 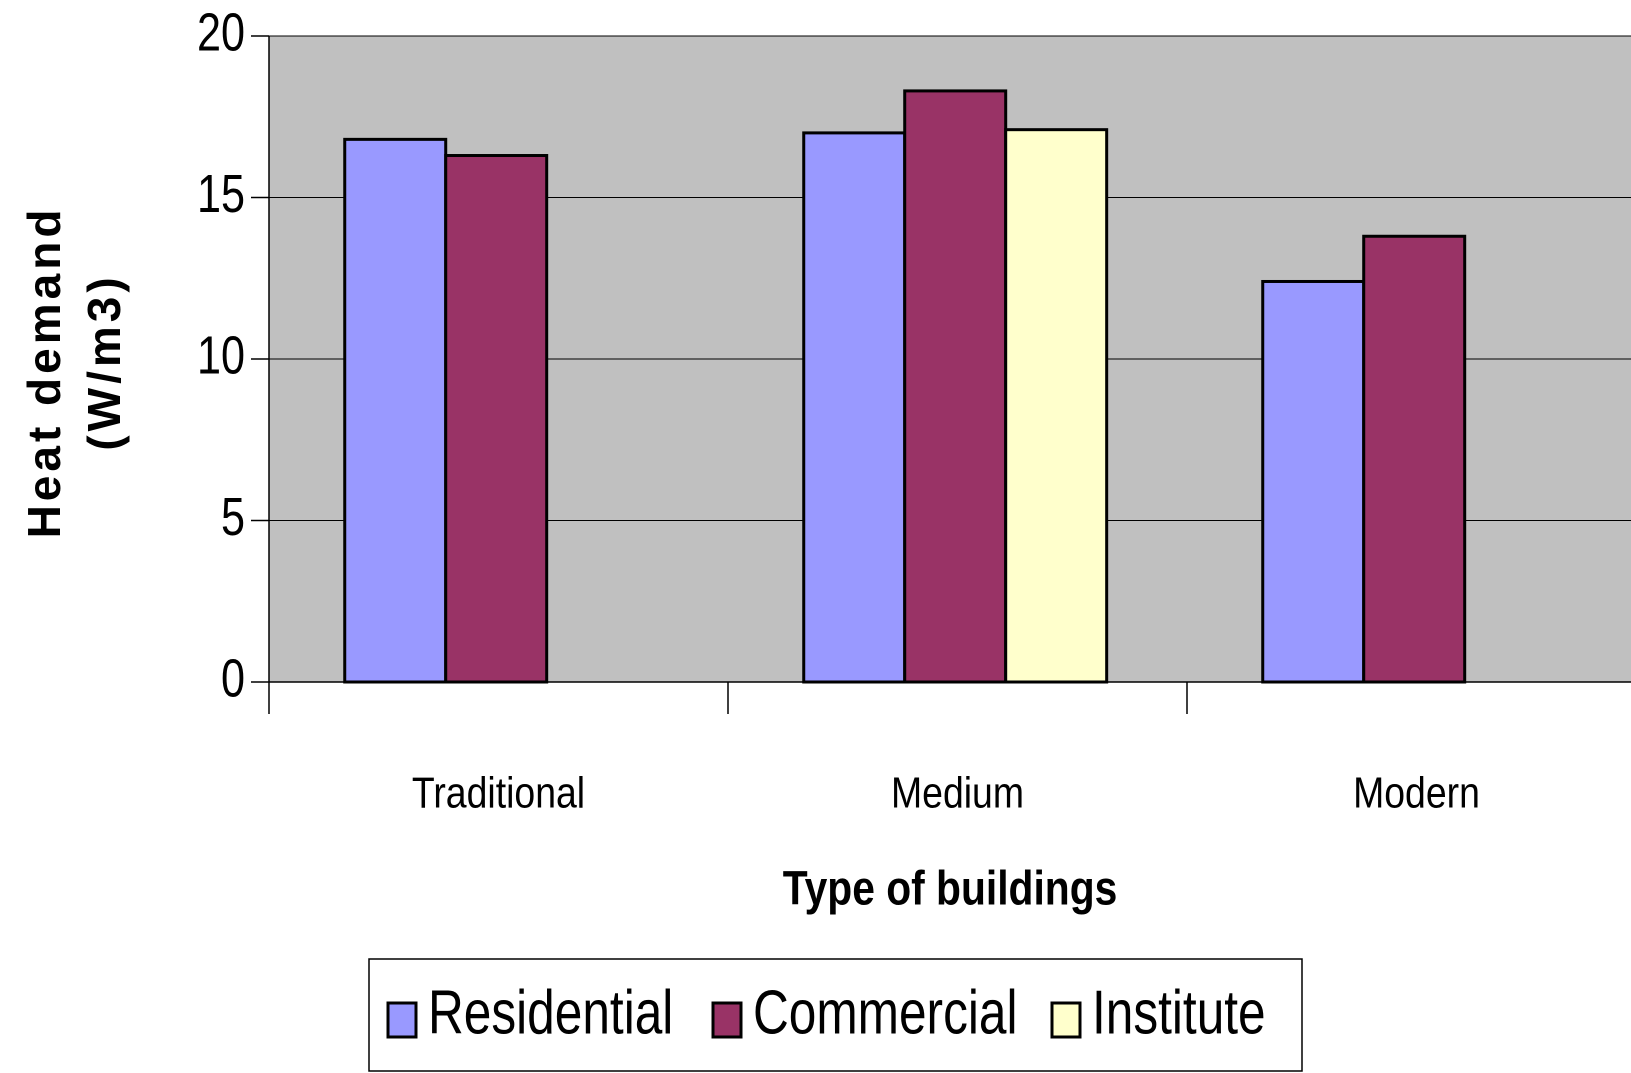 What do you see at coordinates (950, 889) in the screenshot?
I see `x-axis-title: Type of buildings` at bounding box center [950, 889].